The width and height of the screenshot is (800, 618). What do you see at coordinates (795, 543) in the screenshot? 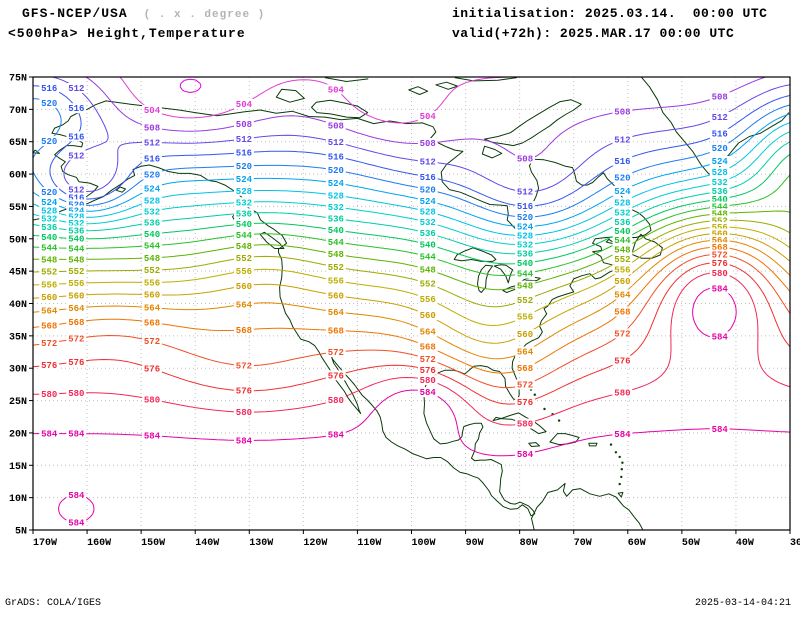
I see `lon-tick-label: 30W` at bounding box center [795, 543].